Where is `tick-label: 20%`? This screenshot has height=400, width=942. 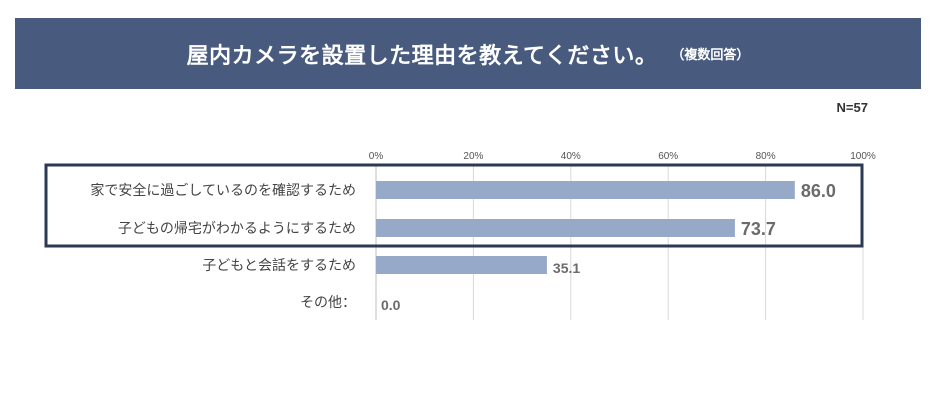
tick-label: 20% is located at coordinates (473, 156).